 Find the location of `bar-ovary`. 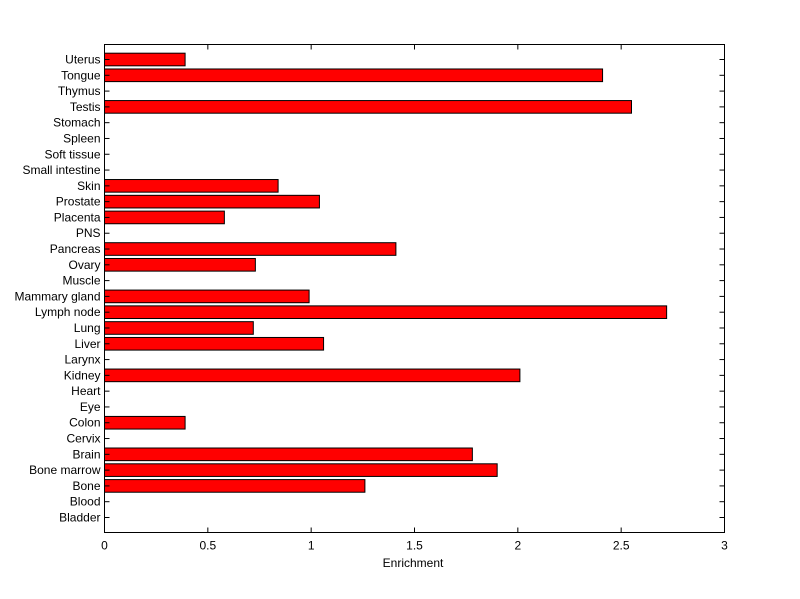

bar-ovary is located at coordinates (180, 264).